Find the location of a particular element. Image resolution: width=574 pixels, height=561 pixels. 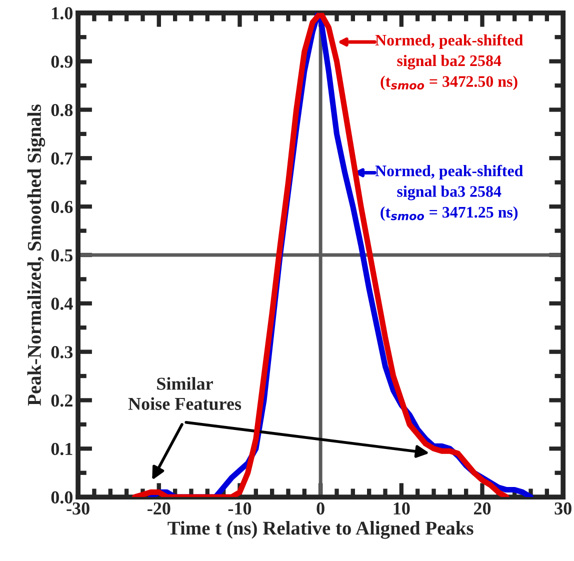

y-tick-label: 0.8 is located at coordinates (62, 110).